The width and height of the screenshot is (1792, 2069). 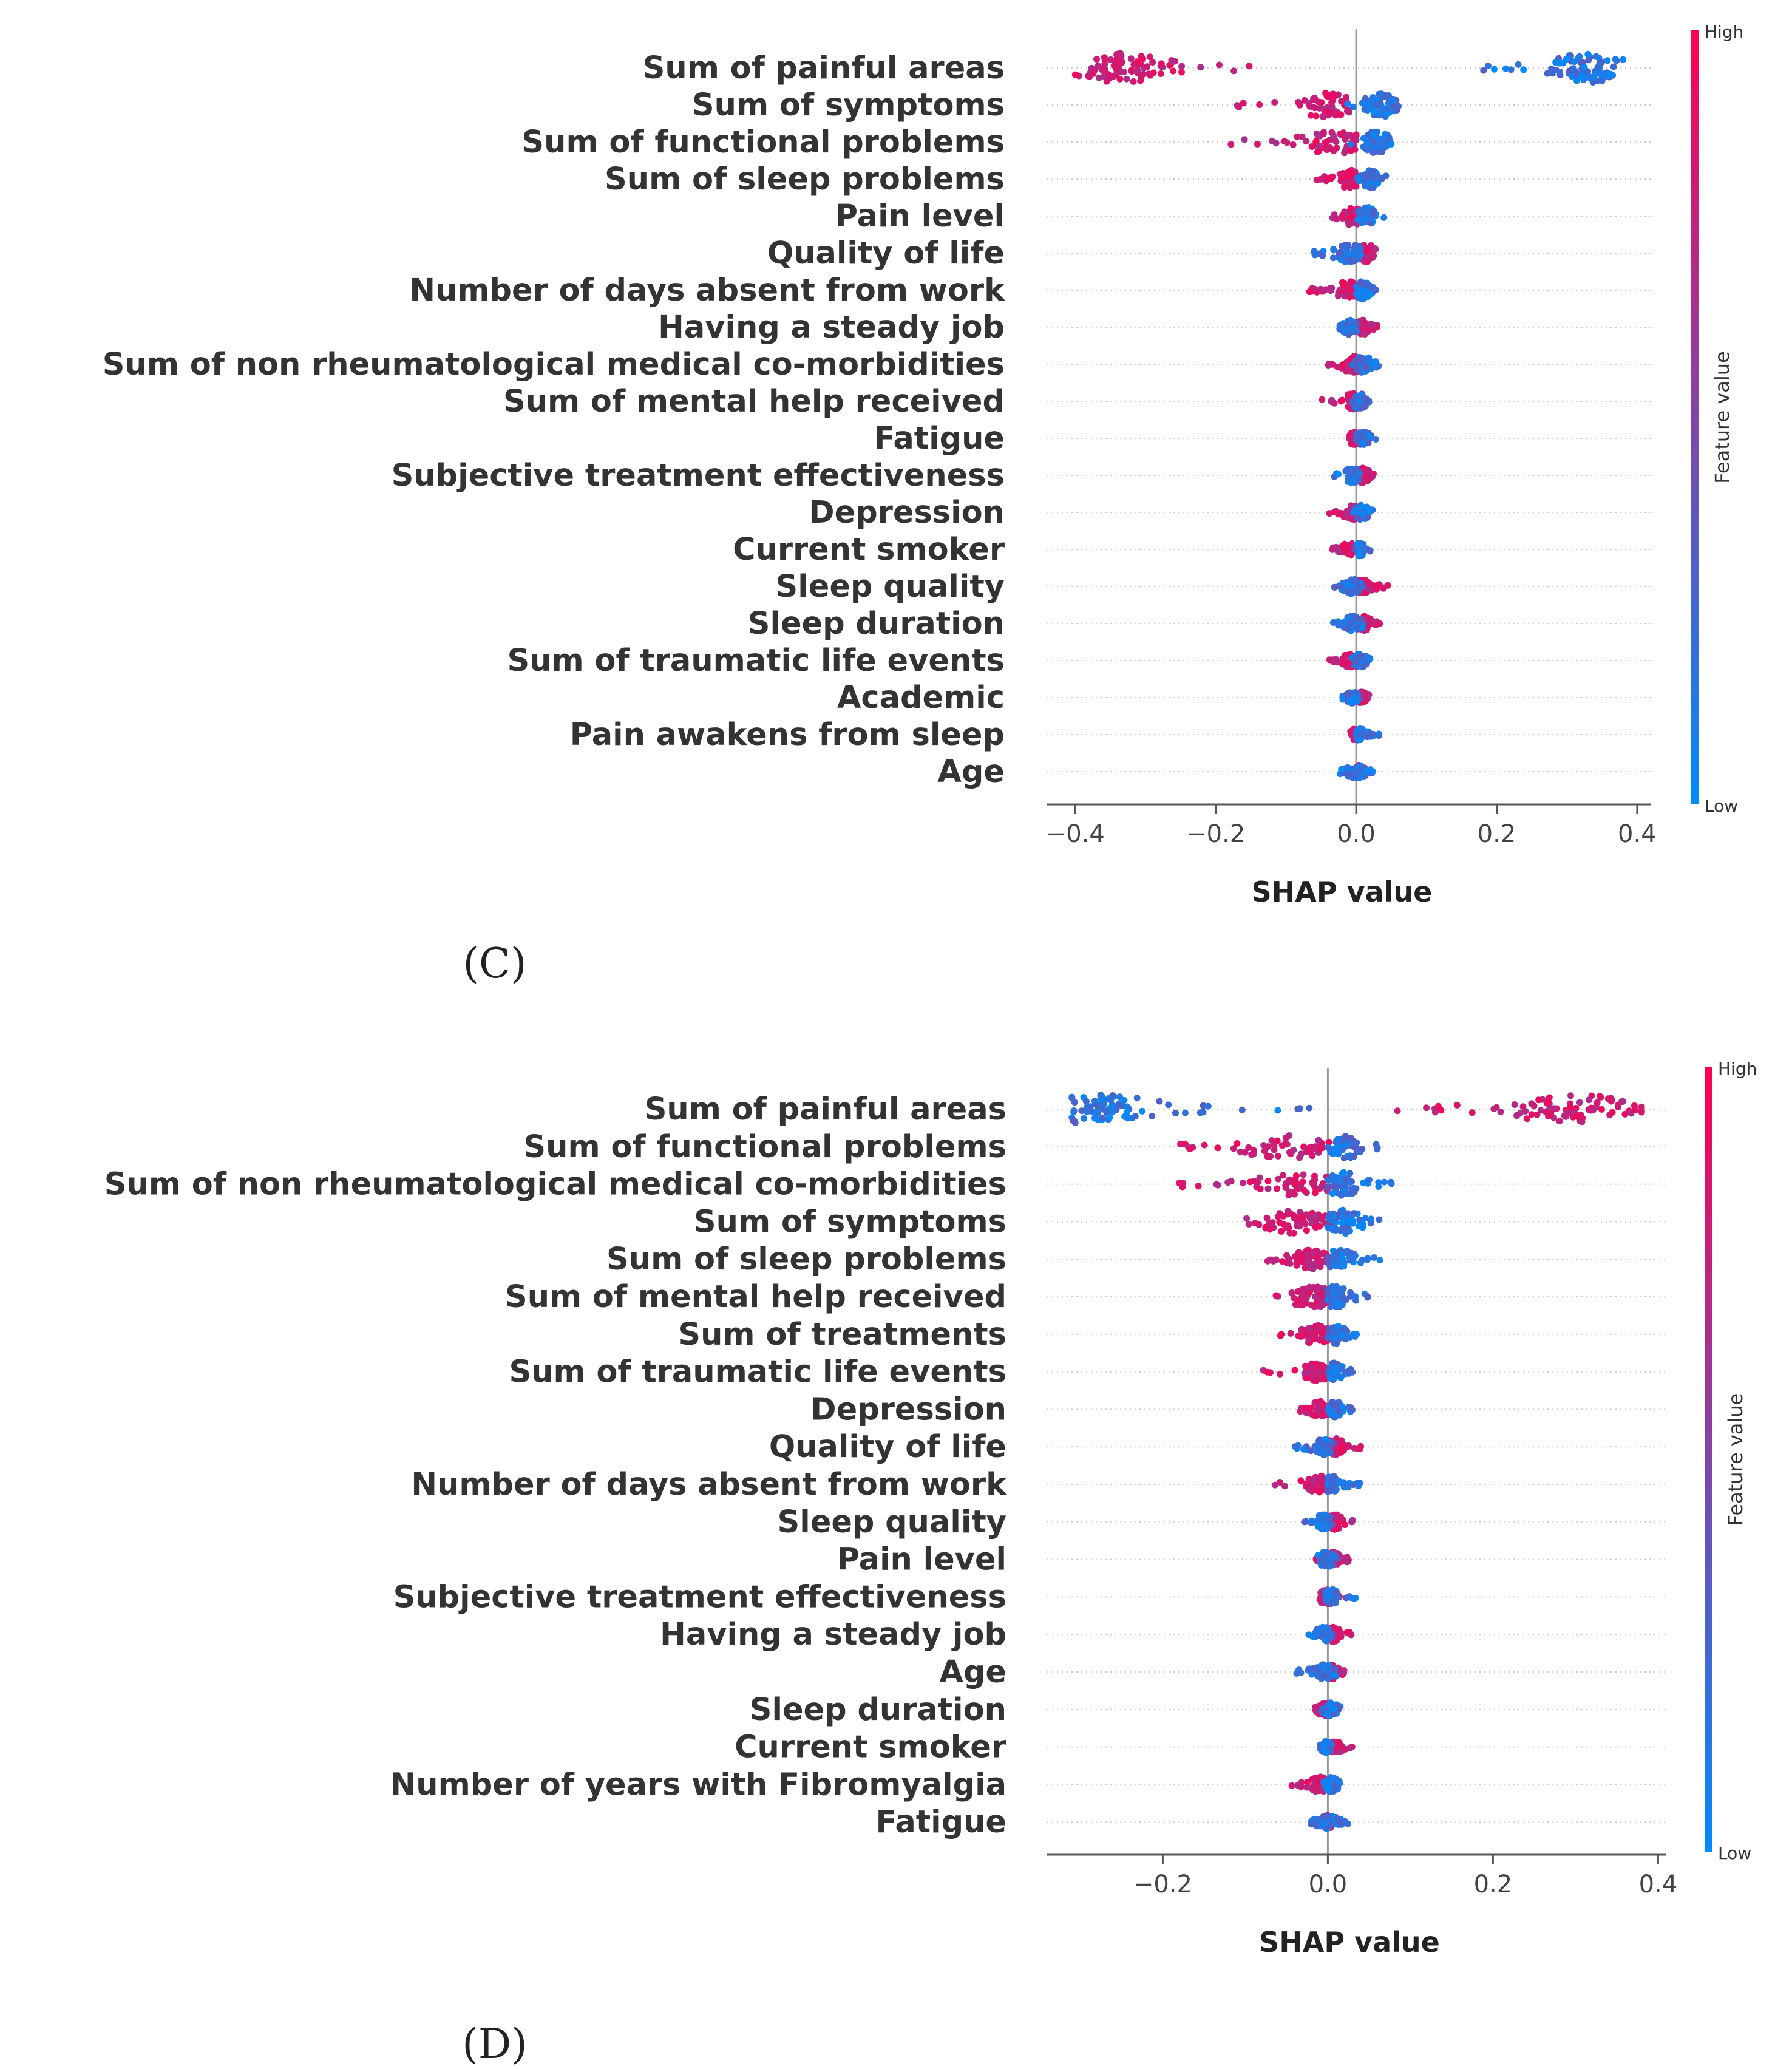 I want to click on x-tick-label: −0.4, so click(x=1075, y=834).